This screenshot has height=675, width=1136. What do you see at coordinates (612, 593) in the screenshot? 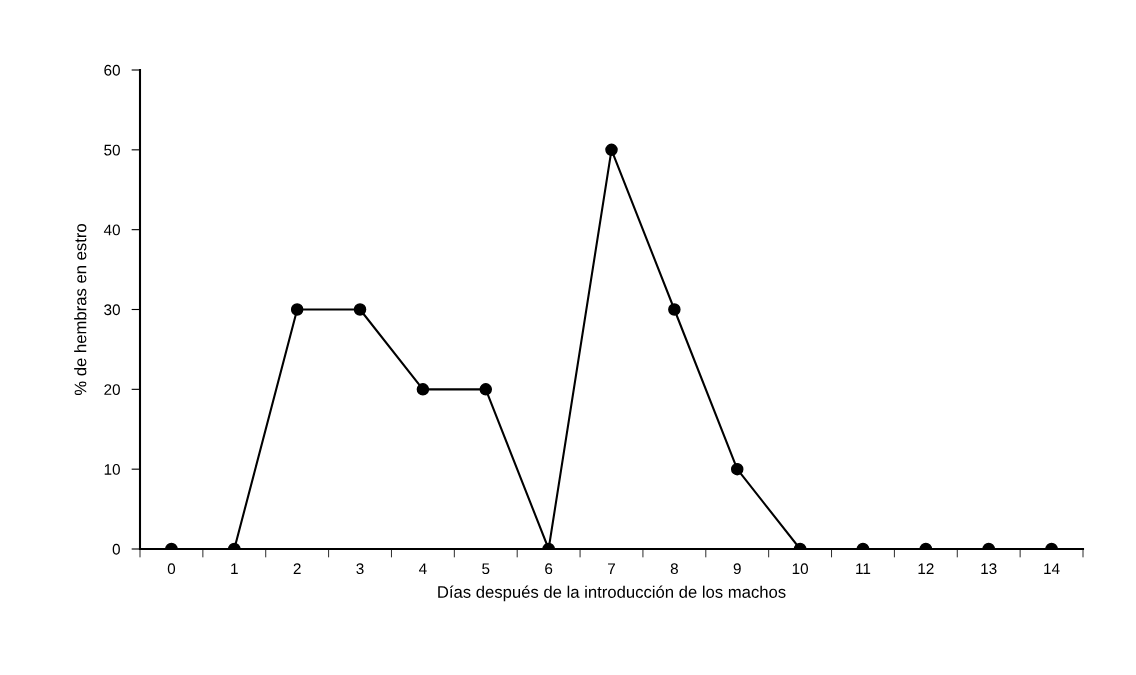
I see `x-axis-title: Días después de la introducción de los machos` at bounding box center [612, 593].